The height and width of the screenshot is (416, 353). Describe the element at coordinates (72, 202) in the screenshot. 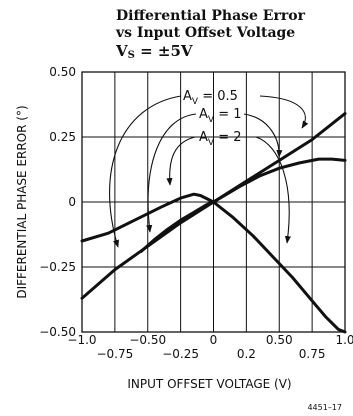

I see `y-tick-label: 0` at that location.